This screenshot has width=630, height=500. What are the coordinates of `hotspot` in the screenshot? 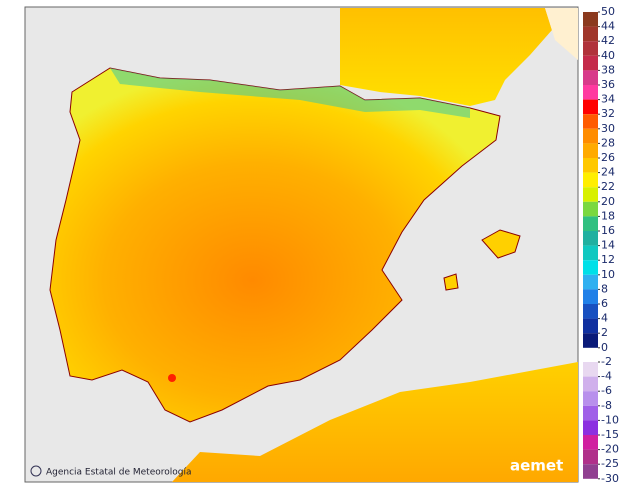 It's located at (172, 378).